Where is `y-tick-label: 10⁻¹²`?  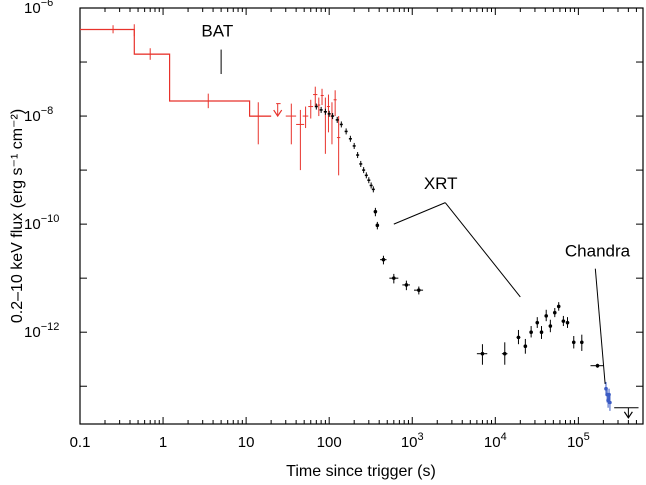 y-tick-label: 10⁻¹² is located at coordinates (41, 331).